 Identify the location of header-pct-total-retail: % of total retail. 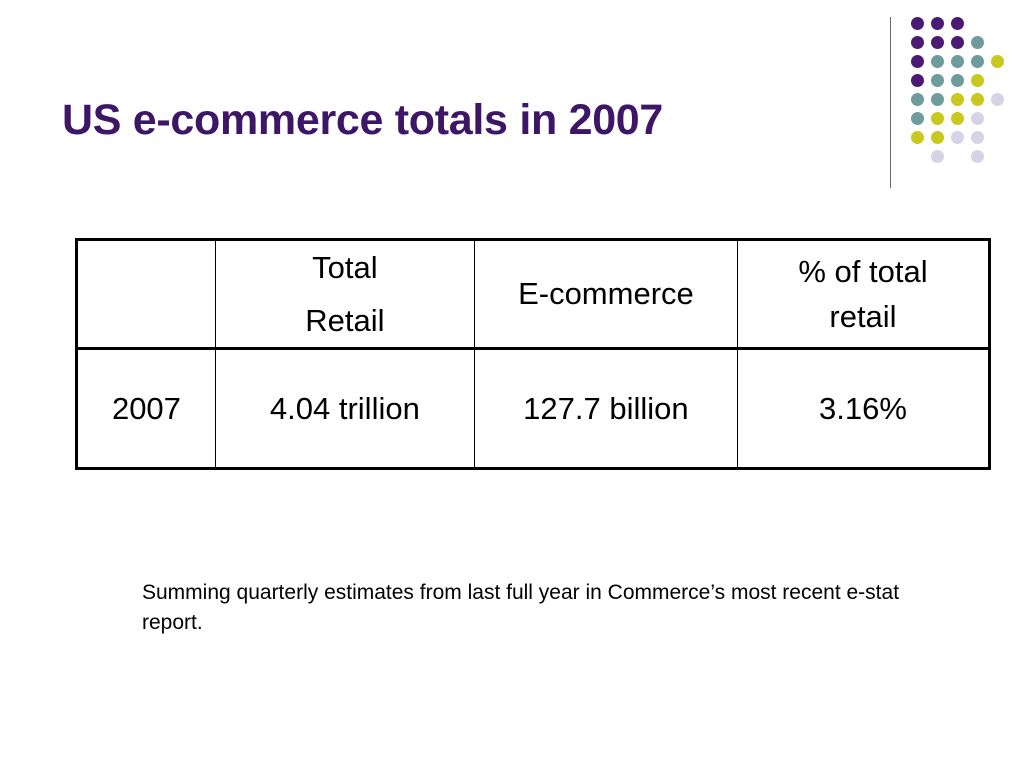
(863, 294).